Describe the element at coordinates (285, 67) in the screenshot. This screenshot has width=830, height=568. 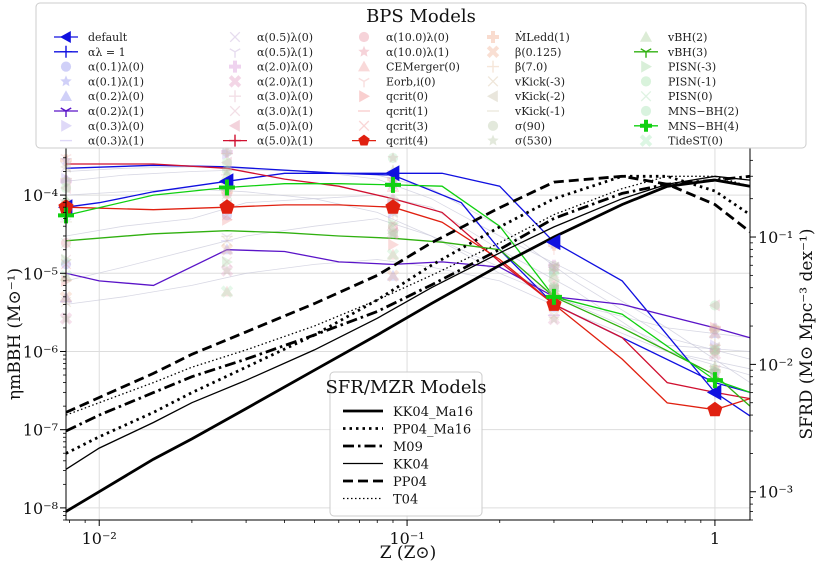
I see `bps-legend-label: α(2.0)λ(0)` at that location.